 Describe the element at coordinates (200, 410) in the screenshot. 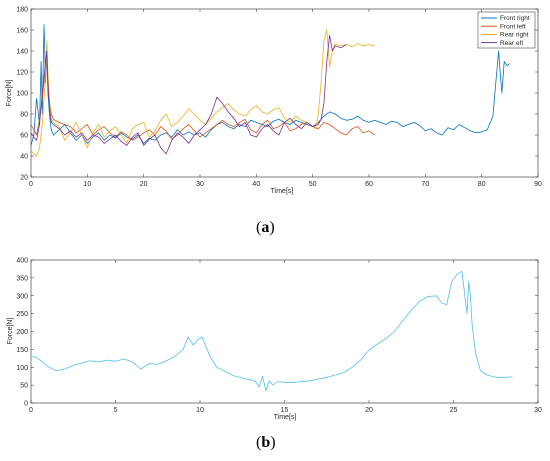

I see `panel-b-xtick-label: 10` at that location.